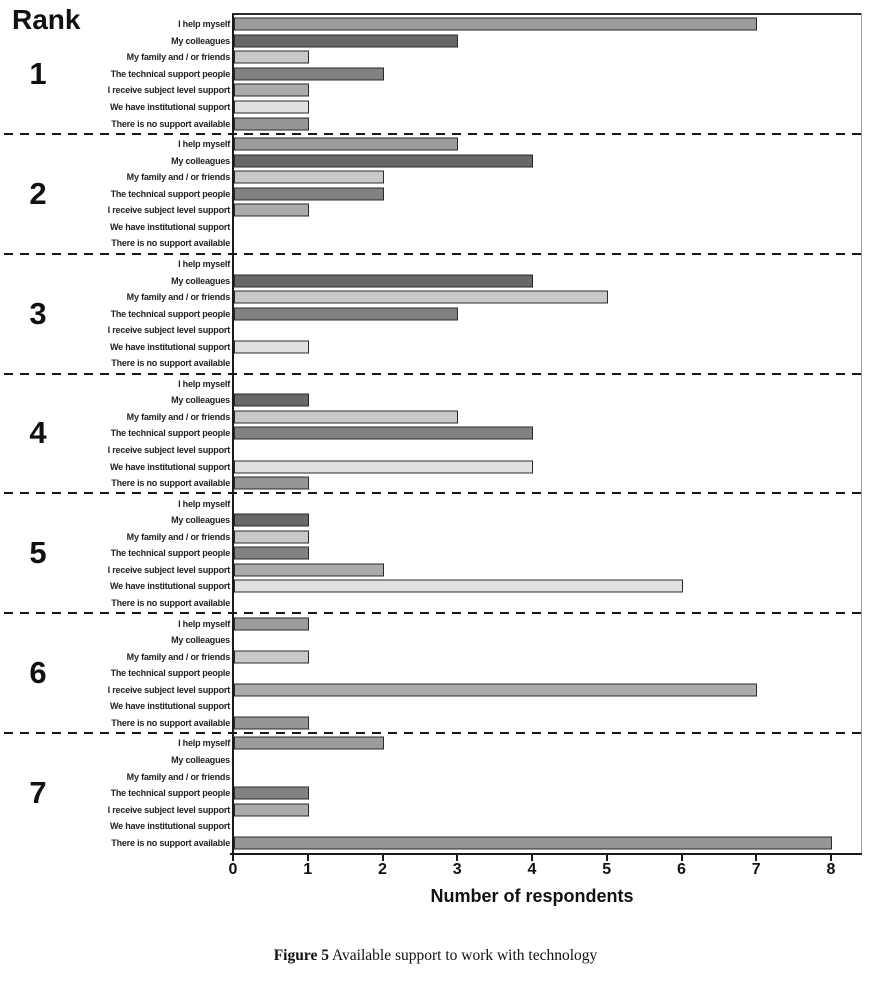  I want to click on rank-label: 1, so click(38, 73).